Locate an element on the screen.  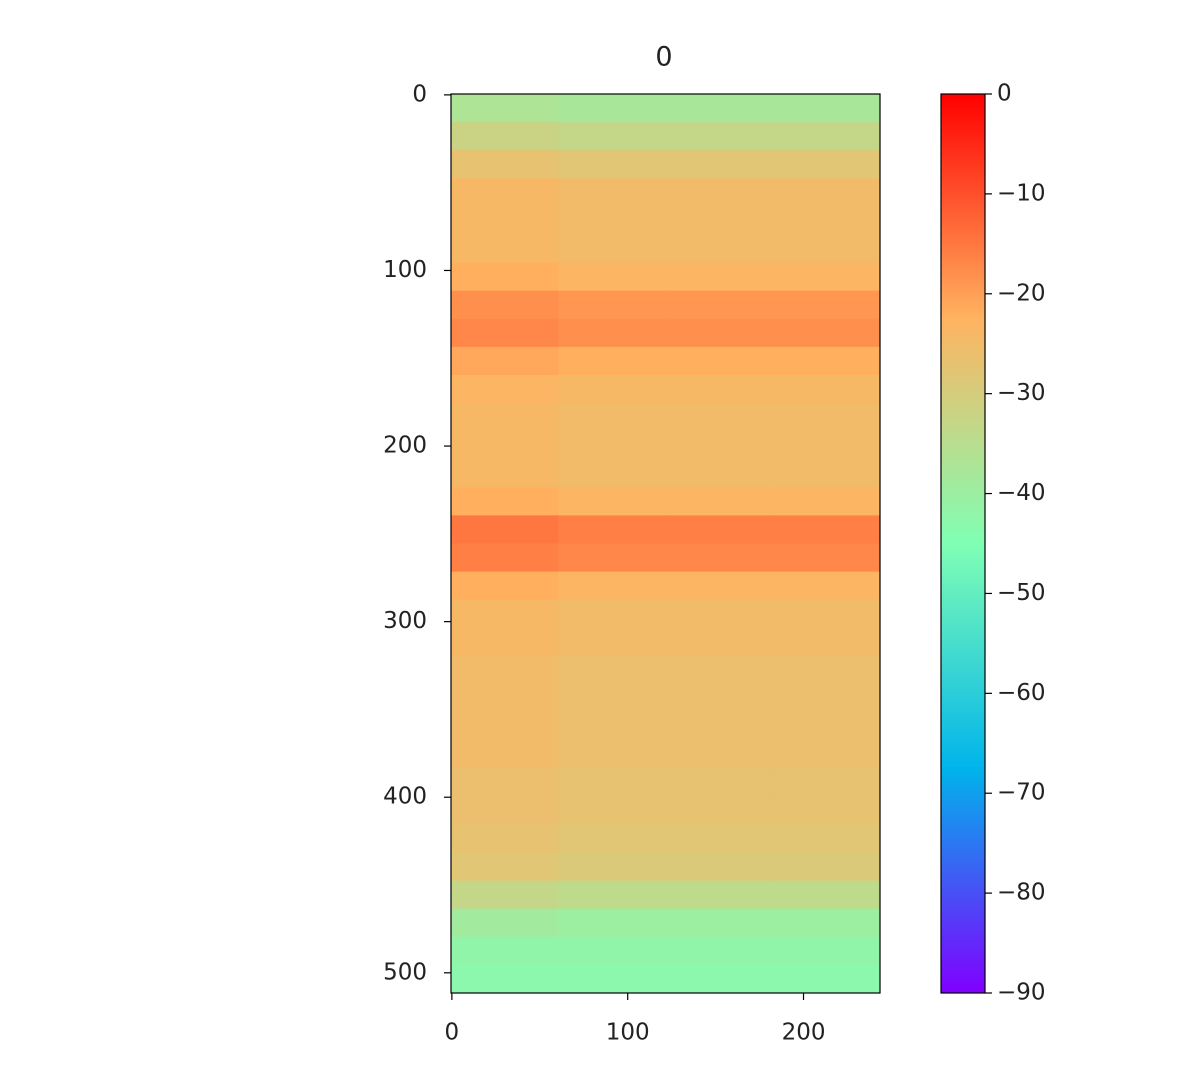
colorbar-tick-label: −20 is located at coordinates (1021, 293).